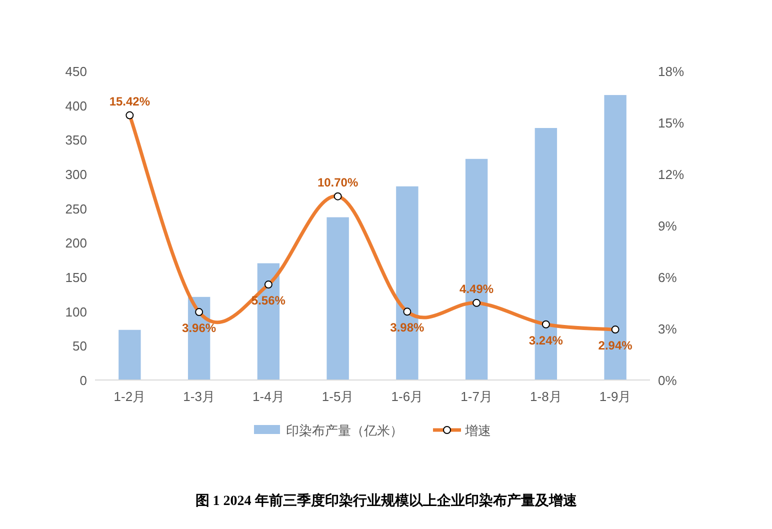 This screenshot has height=529, width=772. Describe the element at coordinates (668, 380) in the screenshot. I see `y2-tick-label: 0%` at that location.